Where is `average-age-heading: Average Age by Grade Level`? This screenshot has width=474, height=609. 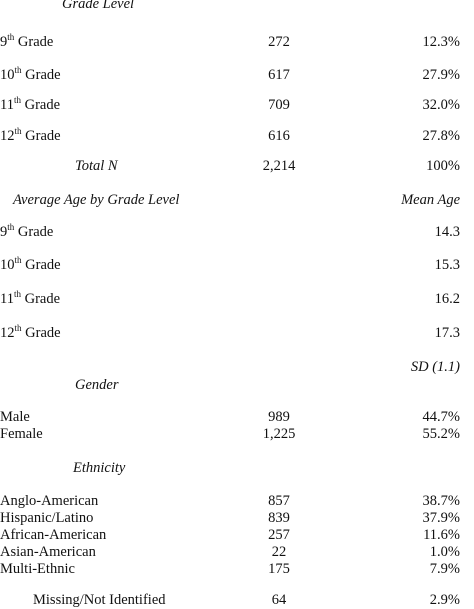 average-age-heading: Average Age by Grade Level is located at coordinates (96, 200).